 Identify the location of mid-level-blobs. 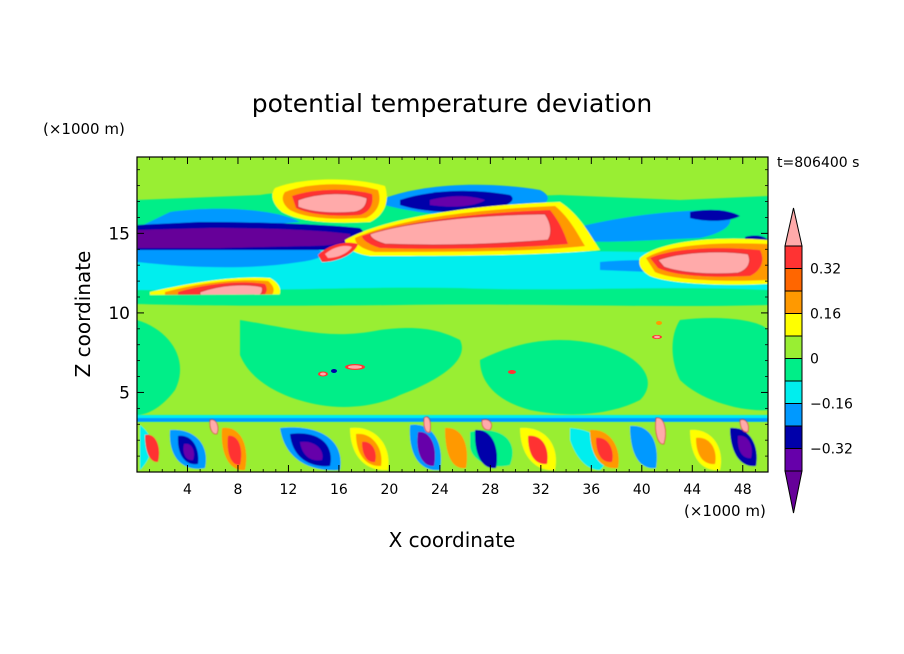
(490, 349).